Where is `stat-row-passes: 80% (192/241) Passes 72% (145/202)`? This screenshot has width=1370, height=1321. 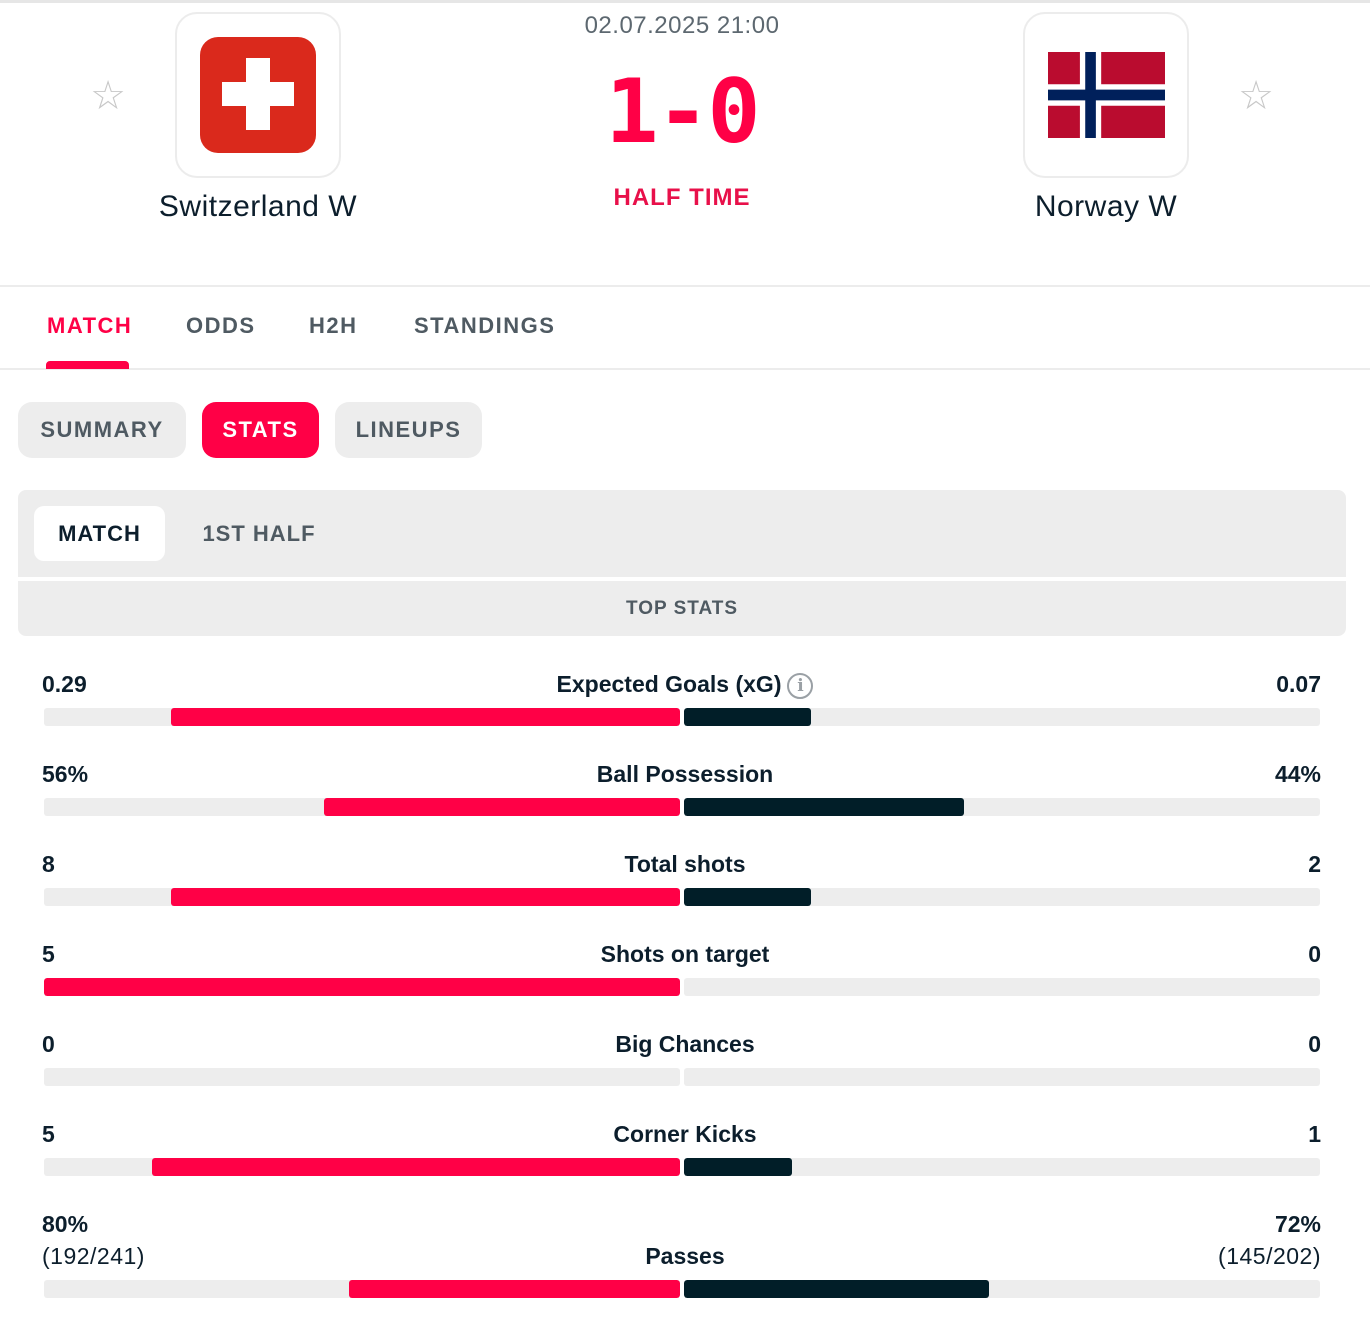
stat-row-passes: 80% (192/241) Passes 72% (145/202) is located at coordinates (685, 1264).